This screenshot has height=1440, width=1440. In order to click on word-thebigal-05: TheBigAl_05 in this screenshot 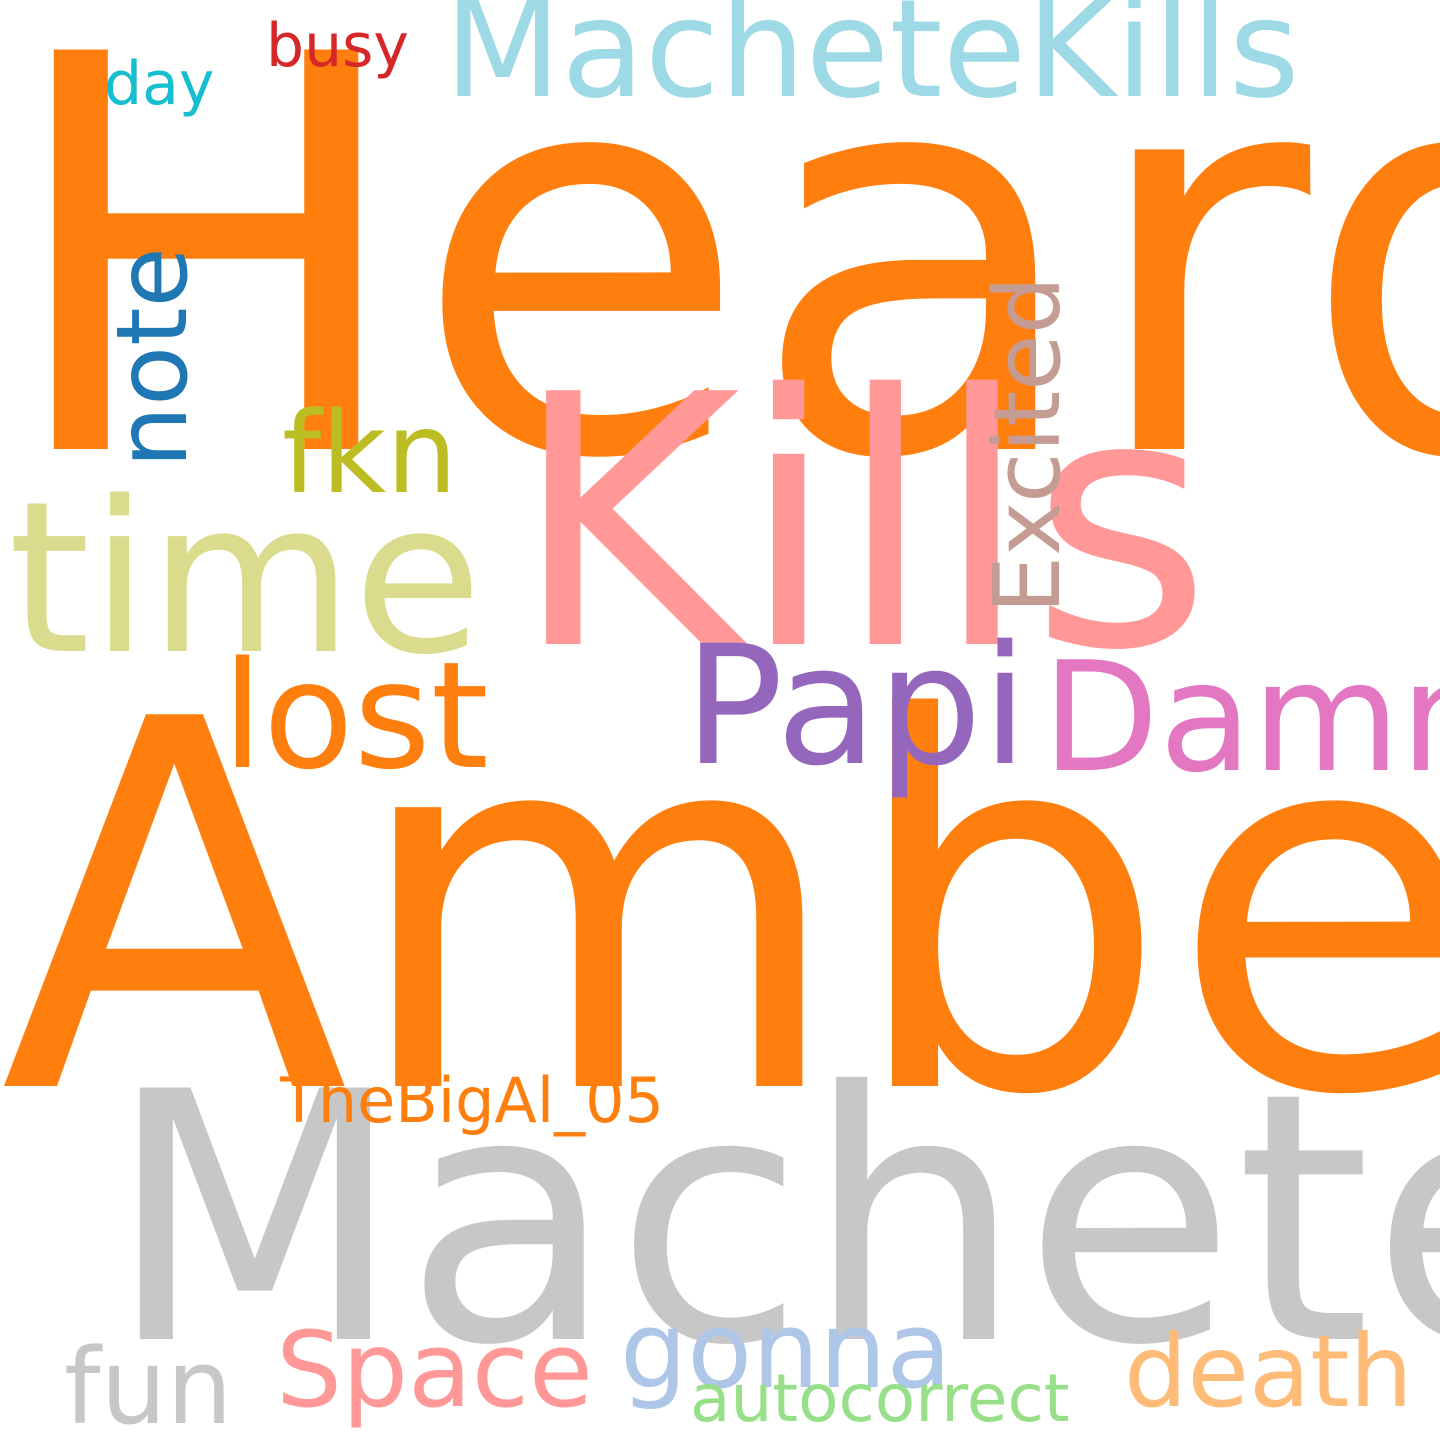, I will do `click(472, 1100)`.